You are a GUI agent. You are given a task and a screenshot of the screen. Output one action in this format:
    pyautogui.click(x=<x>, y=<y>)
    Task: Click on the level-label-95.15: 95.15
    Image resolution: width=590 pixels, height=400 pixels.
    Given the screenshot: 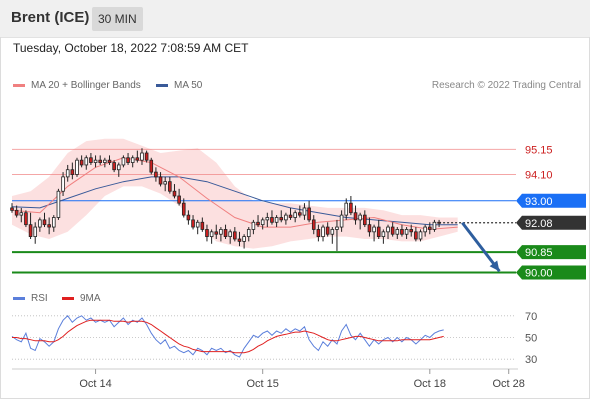 What is the action you would take?
    pyautogui.click(x=539, y=150)
    